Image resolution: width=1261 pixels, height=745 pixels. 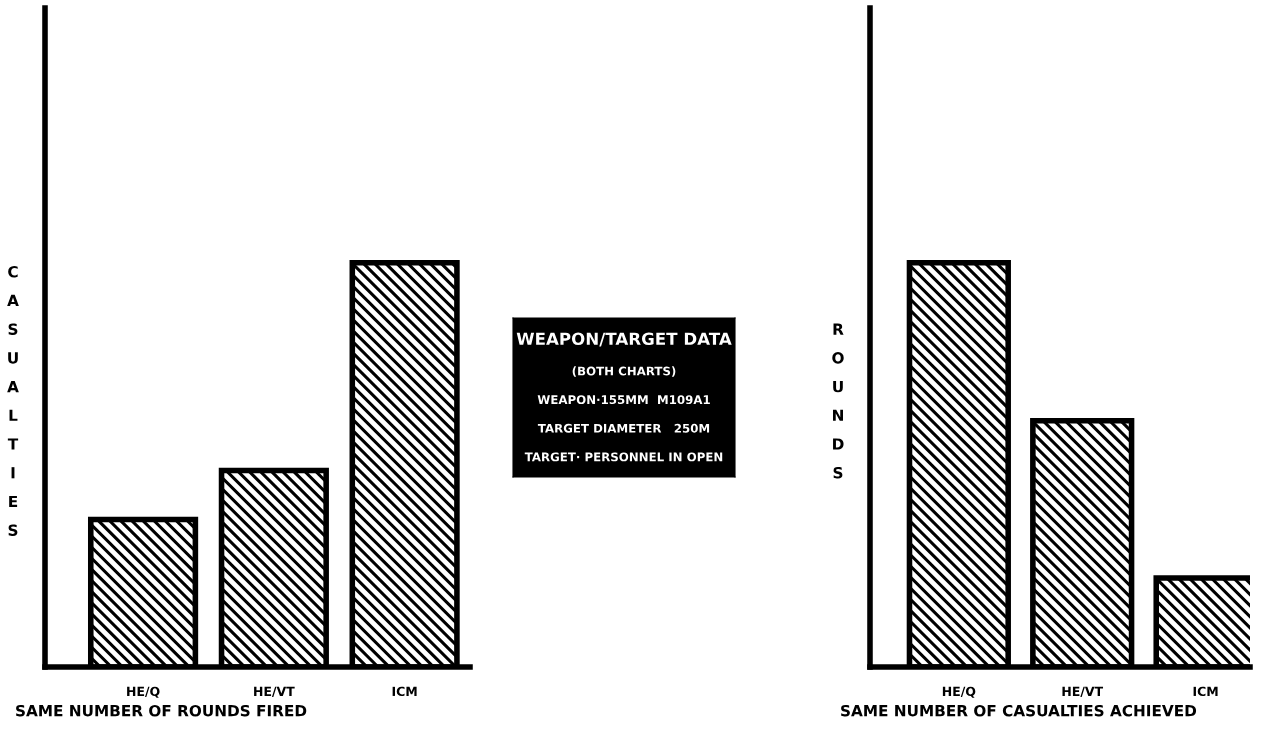 What do you see at coordinates (624, 339) in the screenshot?
I see `text: WEAPON/TARGET DATA` at bounding box center [624, 339].